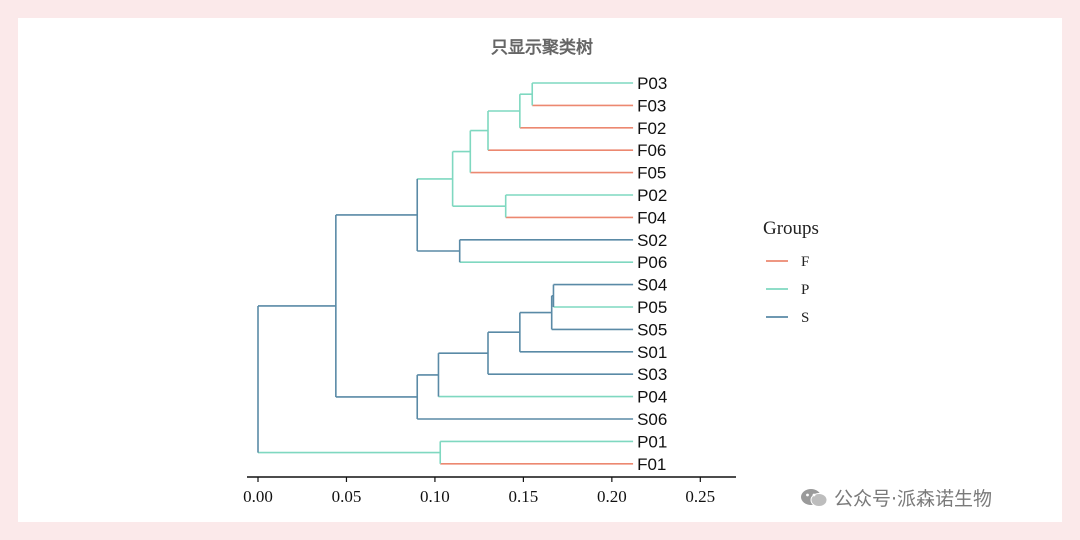 Image resolution: width=1080 pixels, height=540 pixels. What do you see at coordinates (652, 374) in the screenshot?
I see `leaf-label-s03: S03` at bounding box center [652, 374].